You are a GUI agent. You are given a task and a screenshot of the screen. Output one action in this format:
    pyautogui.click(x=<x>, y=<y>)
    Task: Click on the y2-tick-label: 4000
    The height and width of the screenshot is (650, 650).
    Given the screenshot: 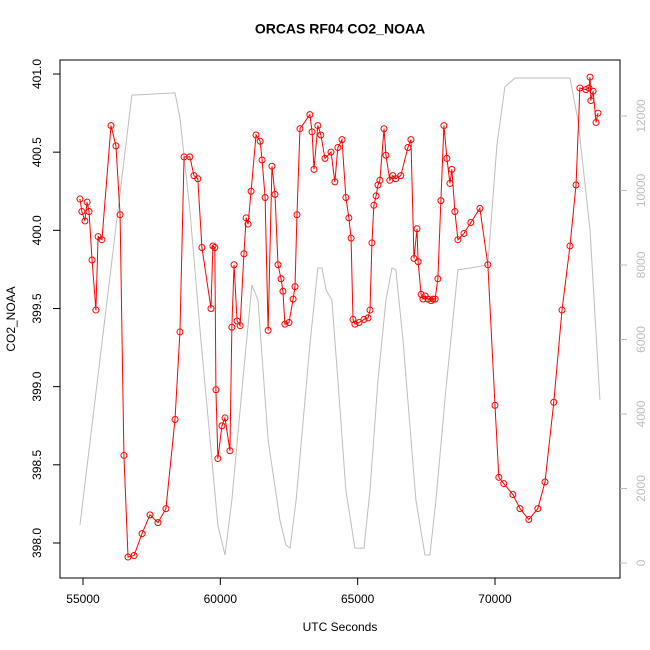 What is the action you would take?
    pyautogui.click(x=641, y=413)
    